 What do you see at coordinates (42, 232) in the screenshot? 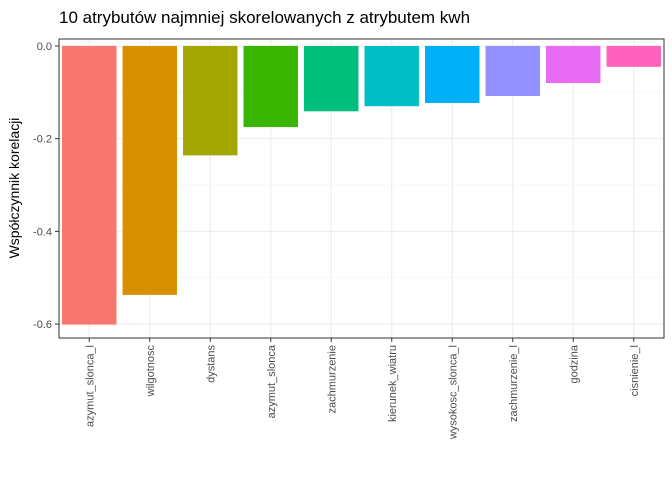
I see `y-tick-label: -0.4` at bounding box center [42, 232].